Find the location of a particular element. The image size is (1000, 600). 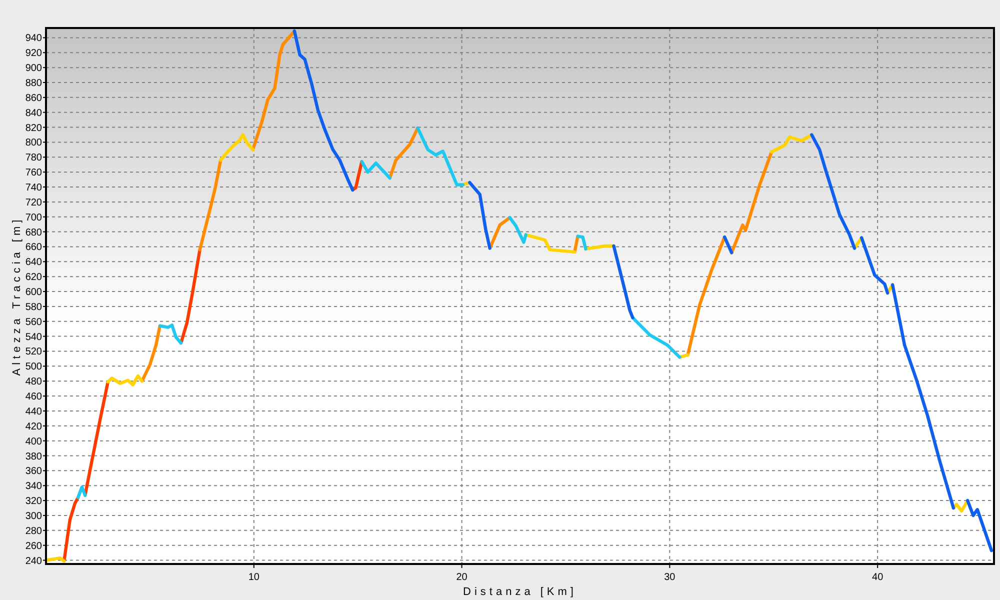

y-tick-label: 840 is located at coordinates (33, 113).